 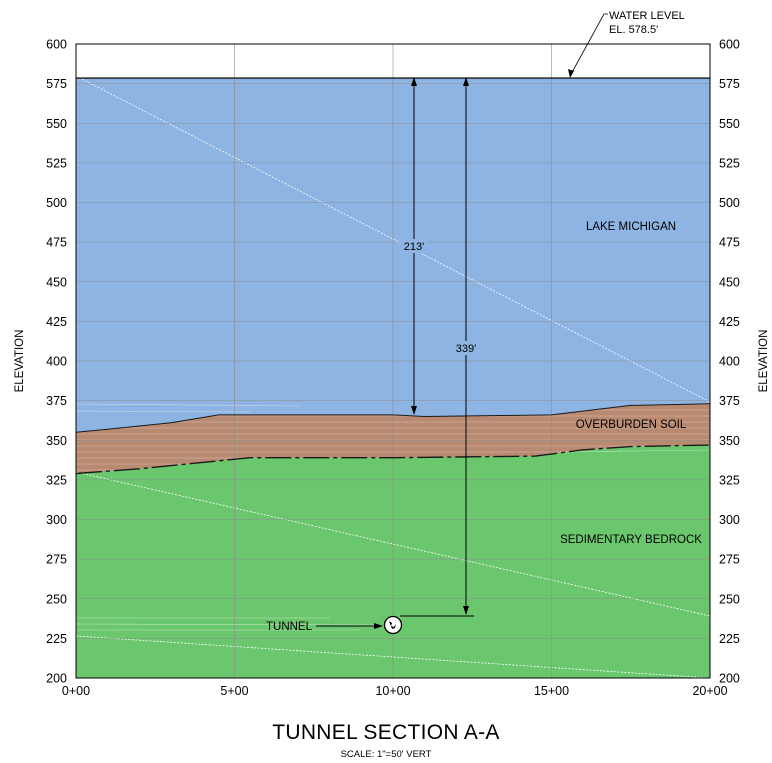 What do you see at coordinates (631, 227) in the screenshot?
I see `lake-label: LAKE MICHIGAN` at bounding box center [631, 227].